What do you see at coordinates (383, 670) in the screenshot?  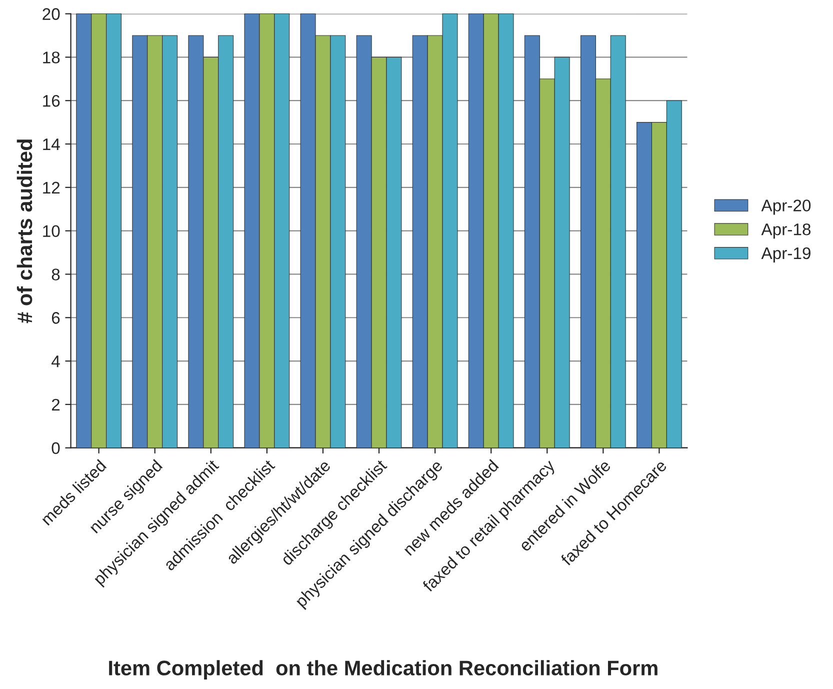 I see `x-axis-title: Item Completed on the Medication Reconciliation Form` at bounding box center [383, 670].